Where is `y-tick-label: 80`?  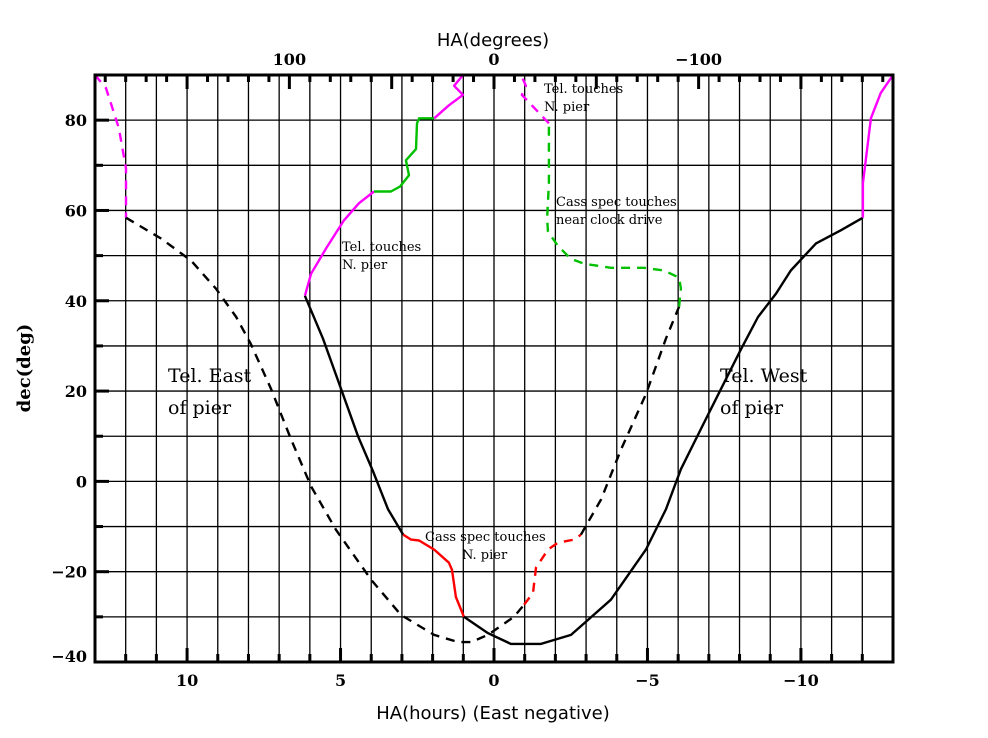
y-tick-label: 80 is located at coordinates (76, 120).